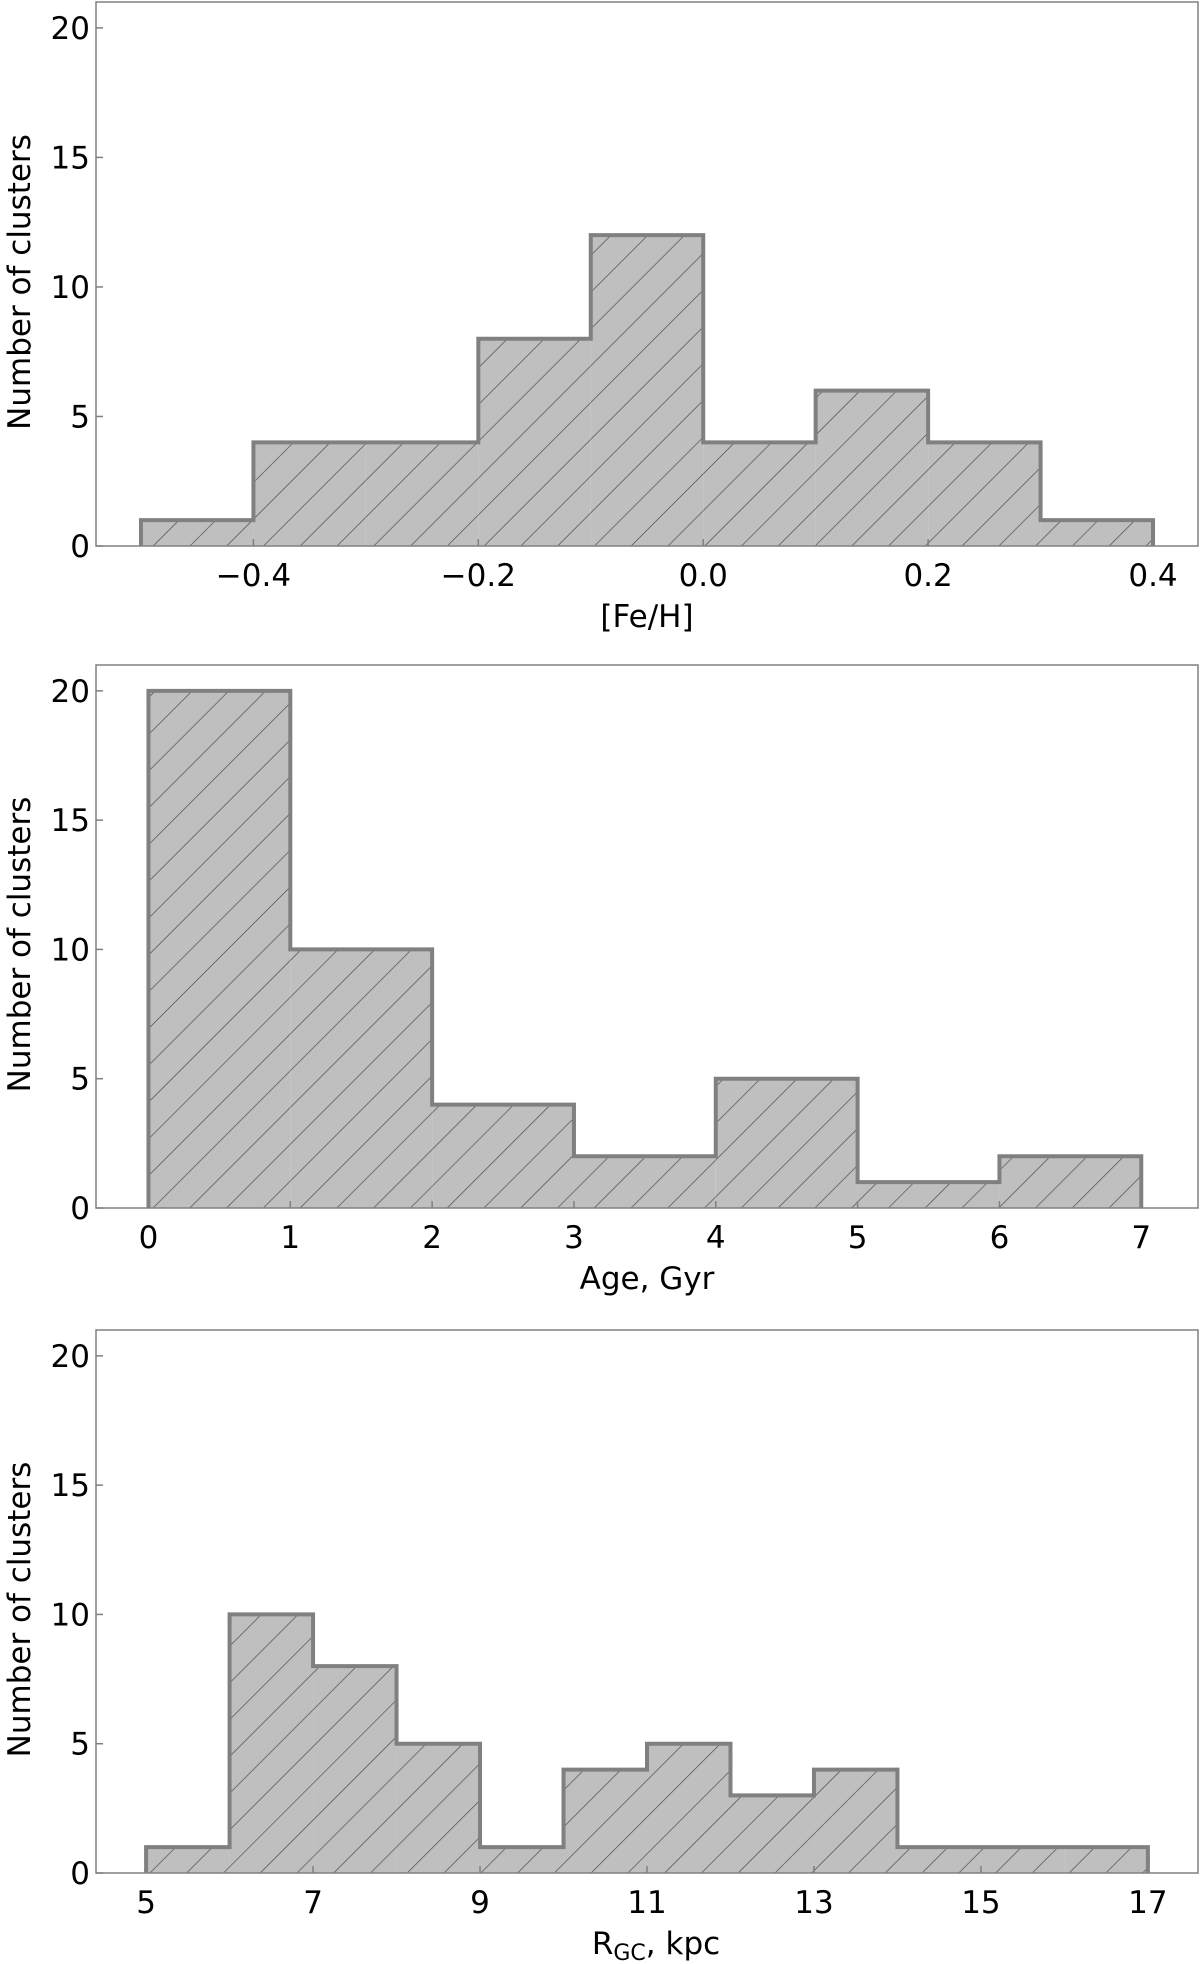 The image size is (1200, 1964). Describe the element at coordinates (1000, 1238) in the screenshot. I see `x-tick-label: 6` at that location.